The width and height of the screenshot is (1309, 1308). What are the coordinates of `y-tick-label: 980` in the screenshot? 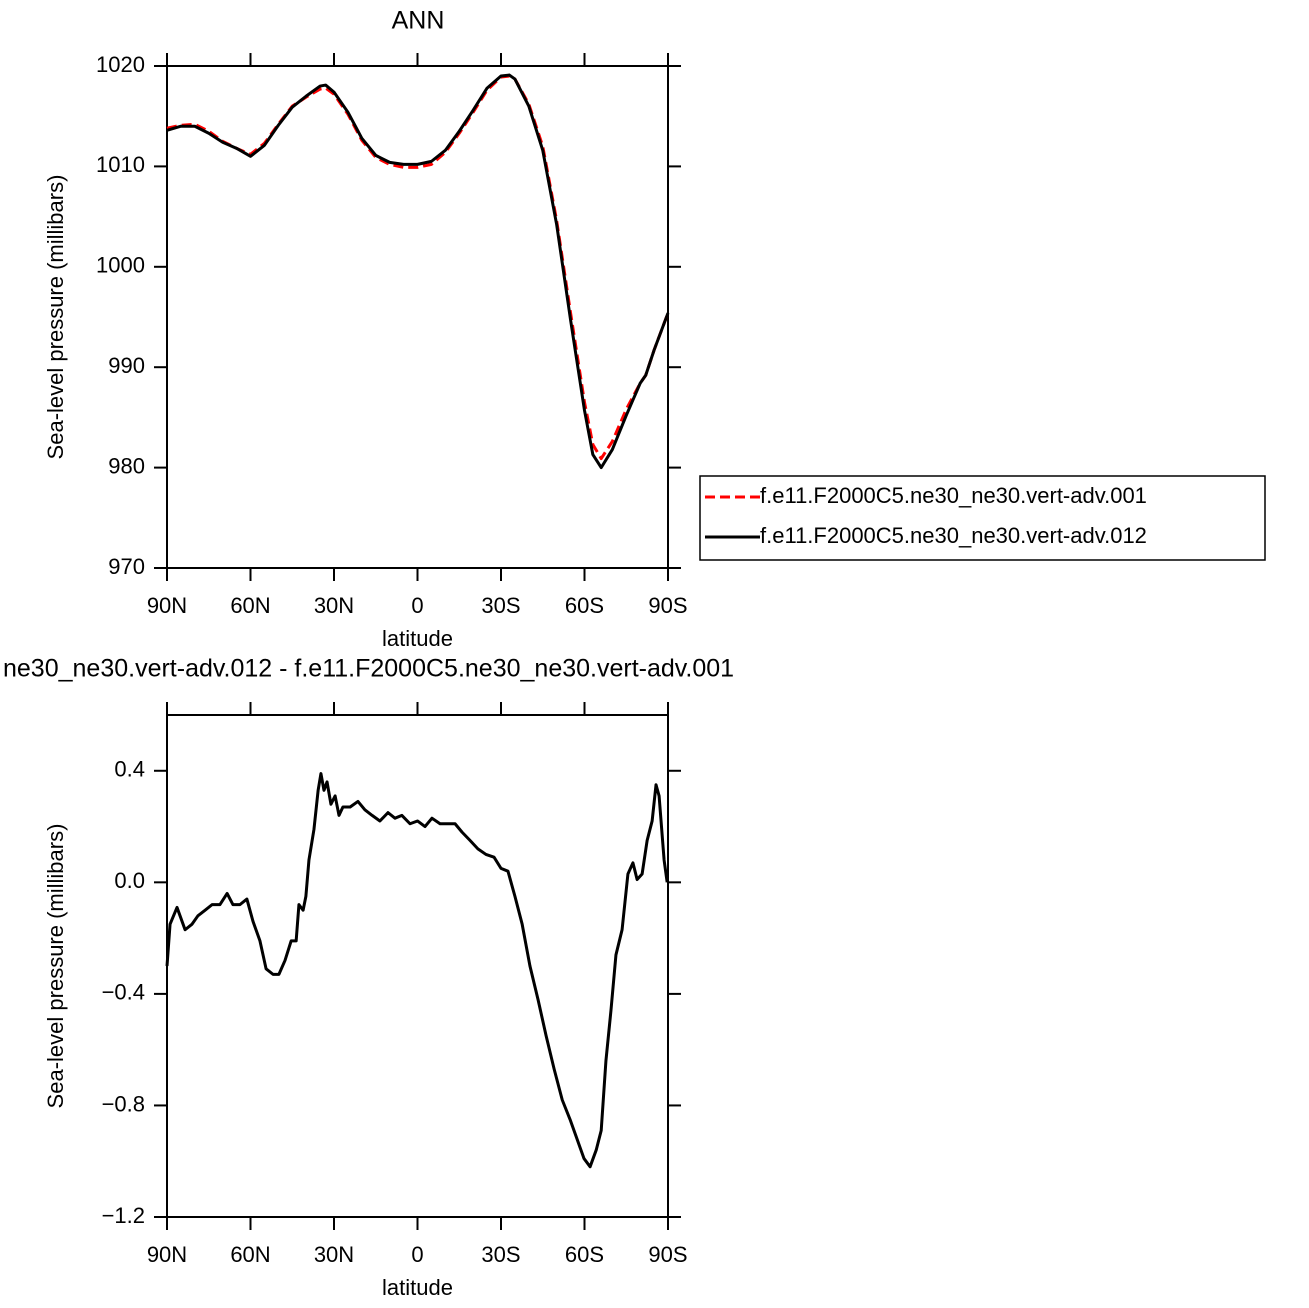 It's located at (126, 465).